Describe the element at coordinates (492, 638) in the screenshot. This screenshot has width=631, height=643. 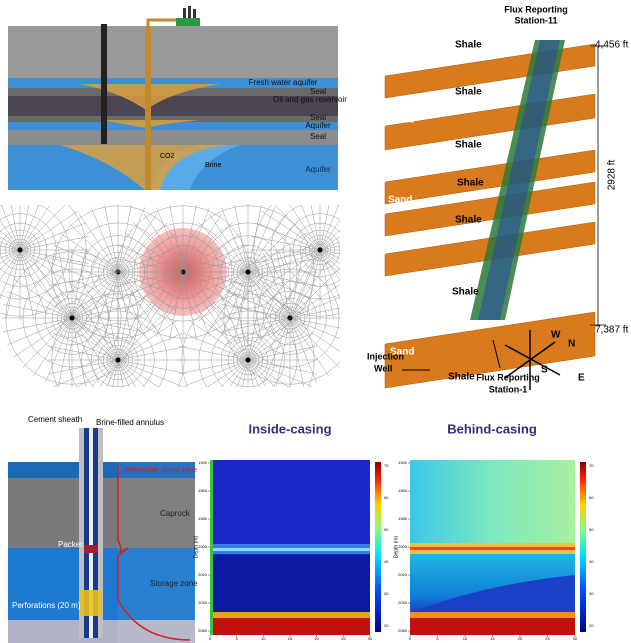
I see `x-tick-label: 15` at that location.